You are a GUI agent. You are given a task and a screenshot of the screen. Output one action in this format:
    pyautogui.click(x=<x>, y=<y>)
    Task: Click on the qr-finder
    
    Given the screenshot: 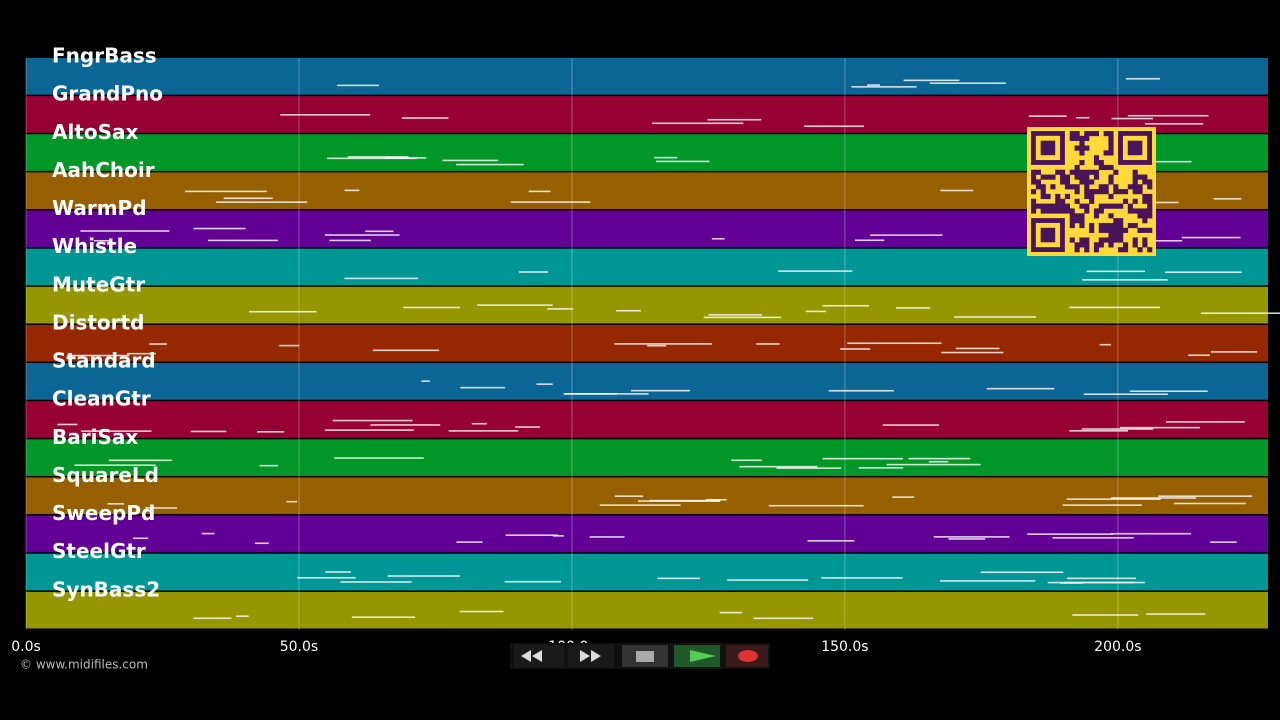 What is the action you would take?
    pyautogui.click(x=1048, y=235)
    